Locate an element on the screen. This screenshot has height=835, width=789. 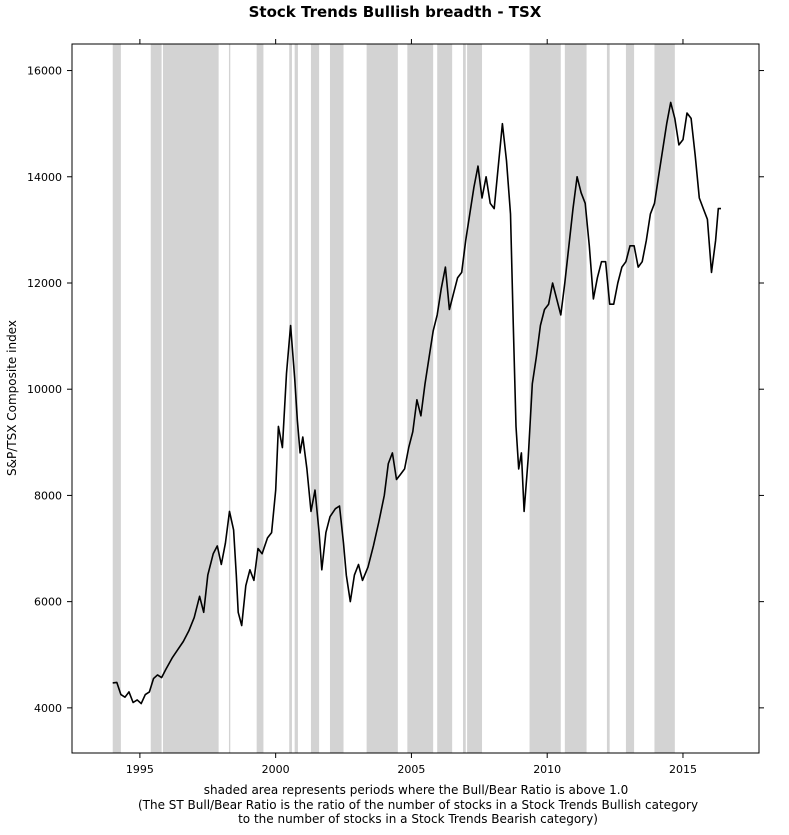
y-axis-label: S&P/TSX Composite index is located at coordinates (12, 398).